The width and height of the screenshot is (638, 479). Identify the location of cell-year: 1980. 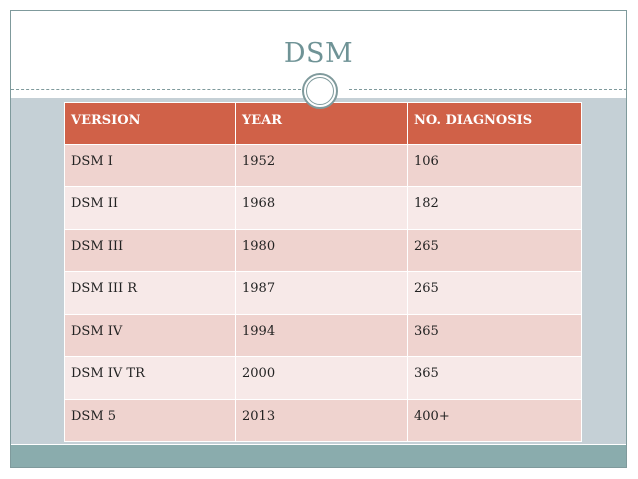
(321, 250).